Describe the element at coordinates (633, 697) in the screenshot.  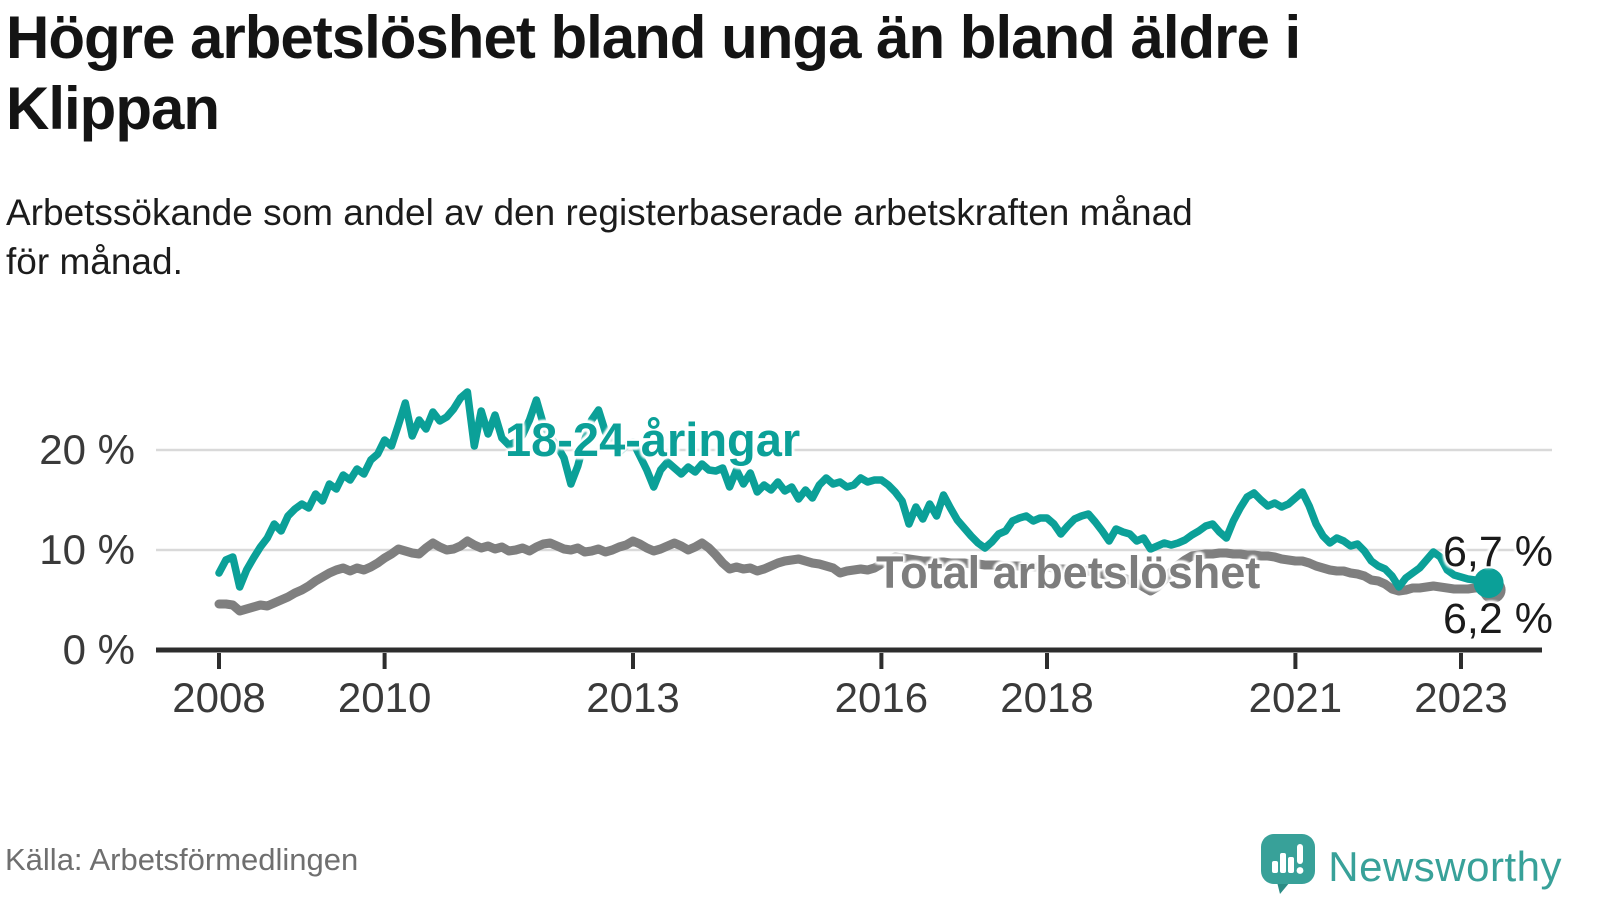
I see `x-tick-2013: 2013` at that location.